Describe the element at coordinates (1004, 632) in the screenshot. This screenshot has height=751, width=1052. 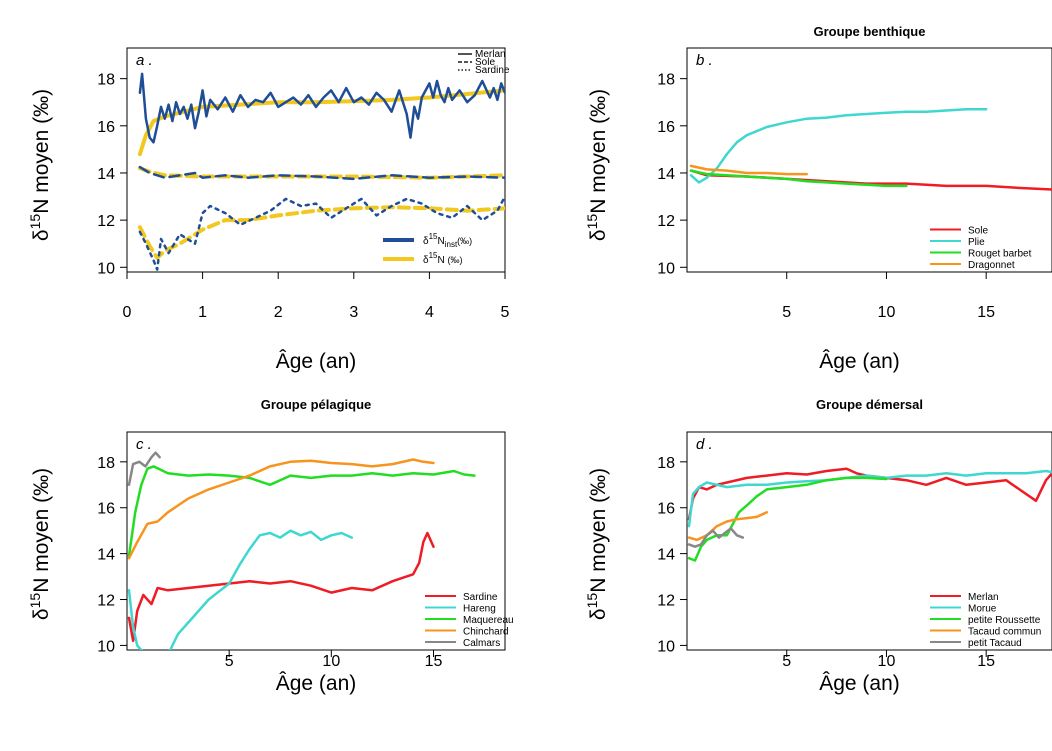
I see `legend-label: Tacaud commun` at that location.